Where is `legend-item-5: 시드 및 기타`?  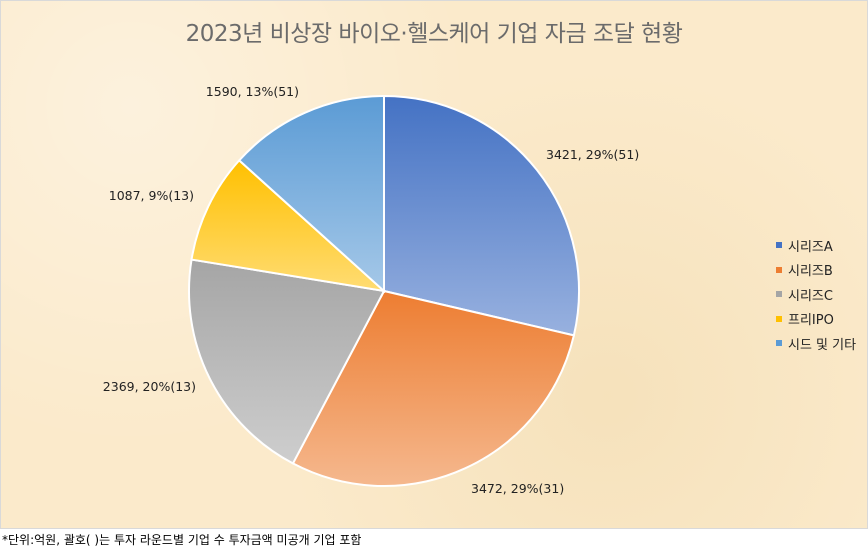
legend-item-5: 시드 및 기타 is located at coordinates (816, 343).